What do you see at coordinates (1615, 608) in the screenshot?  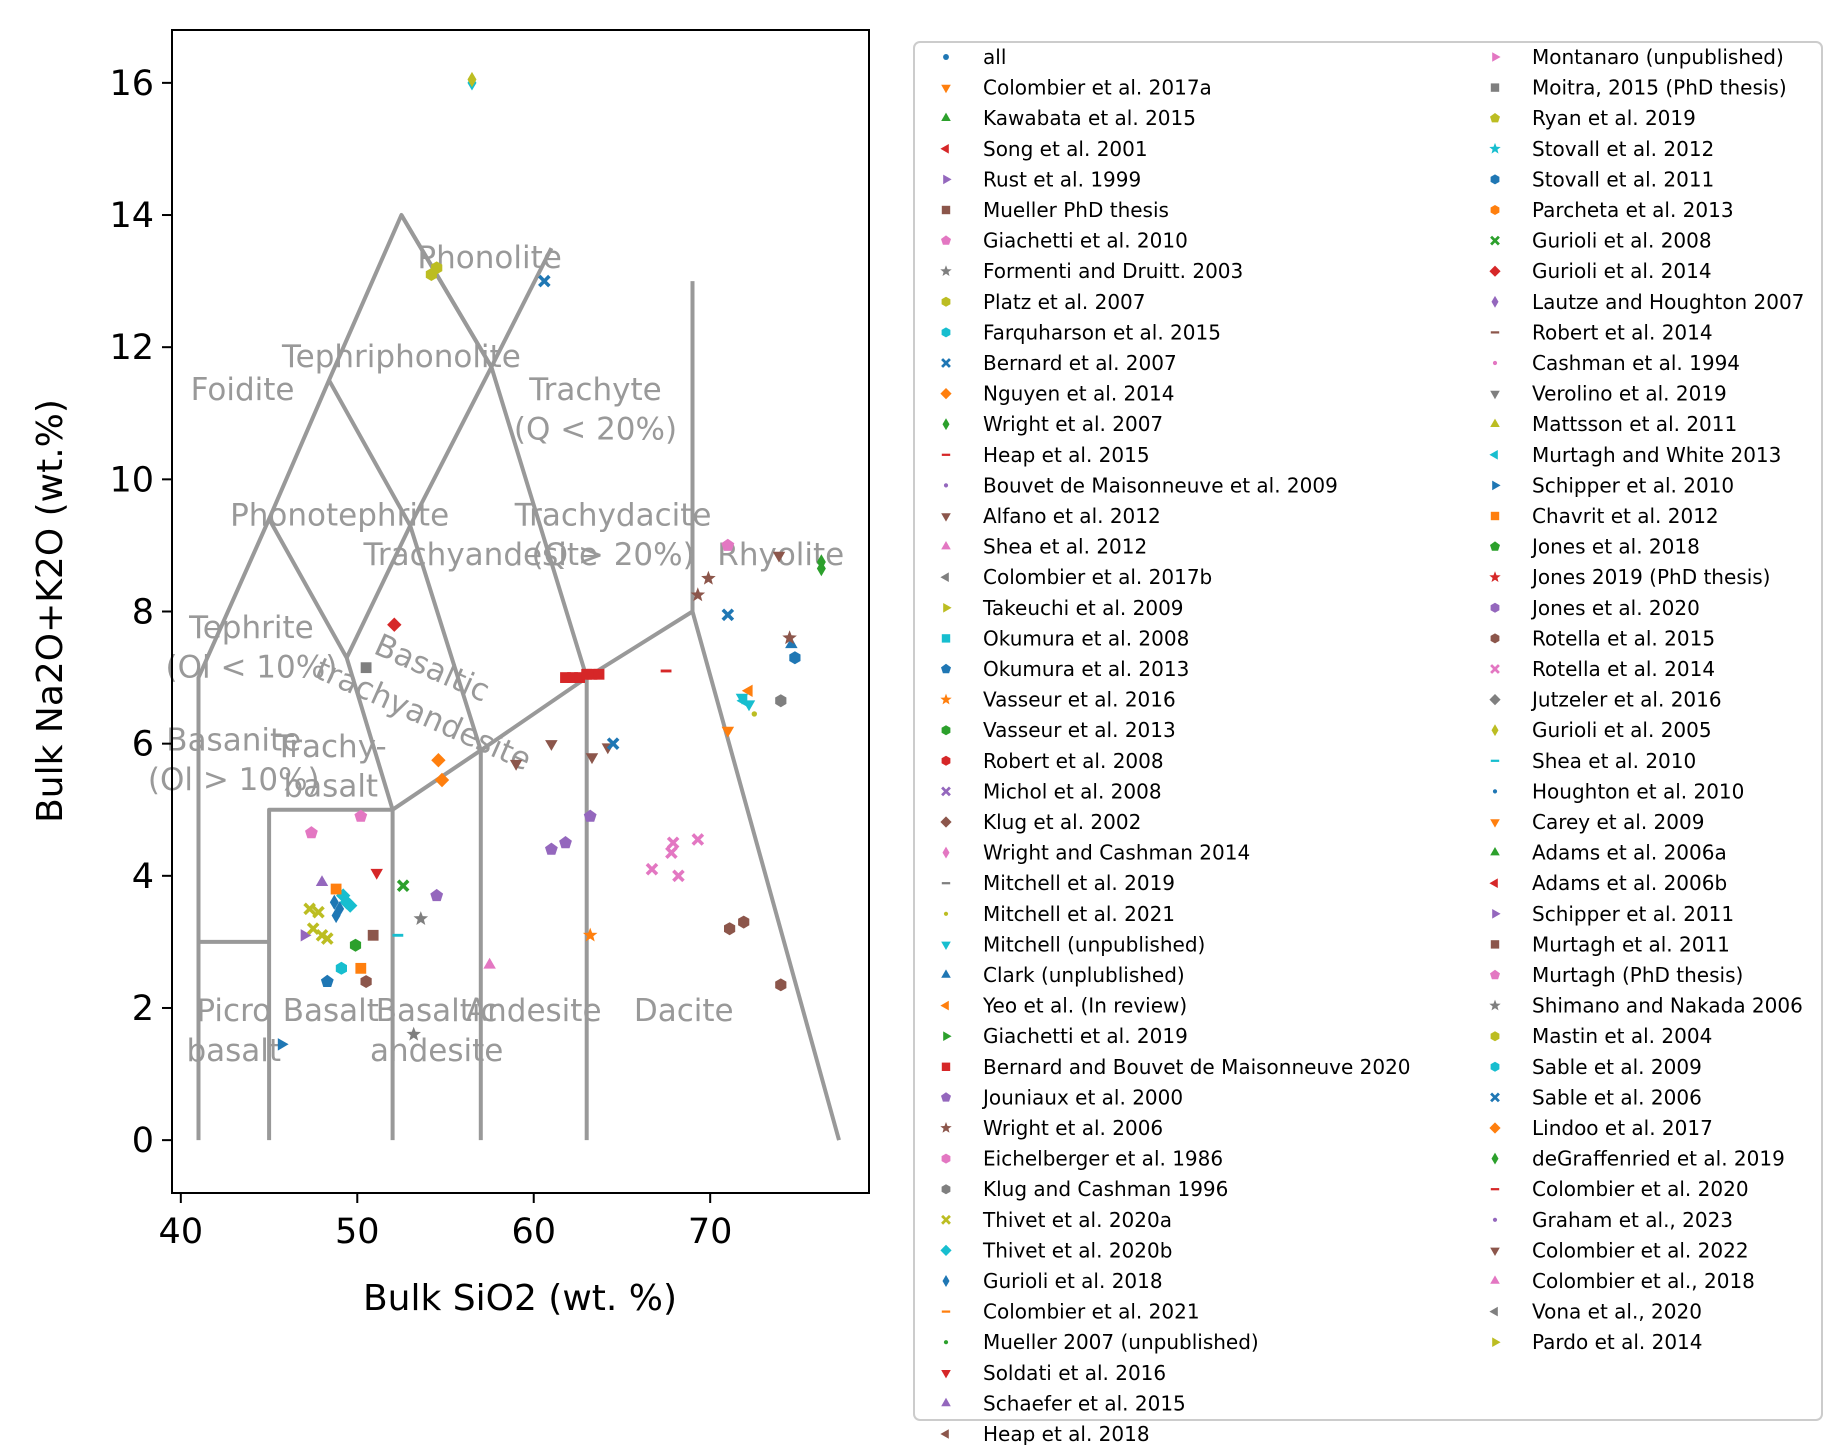 I see `legend-label: Jones et al. 2020` at bounding box center [1615, 608].